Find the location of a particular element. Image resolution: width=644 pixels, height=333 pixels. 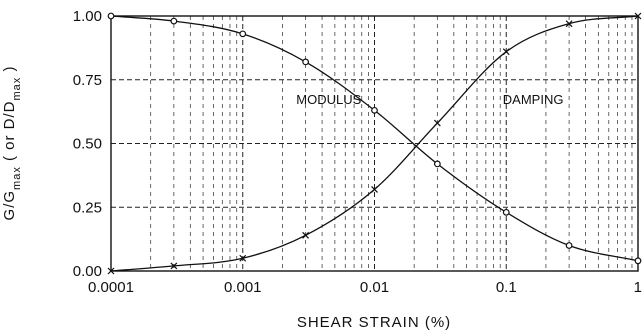

modulus-curve-label: MODULUS is located at coordinates (328, 99).